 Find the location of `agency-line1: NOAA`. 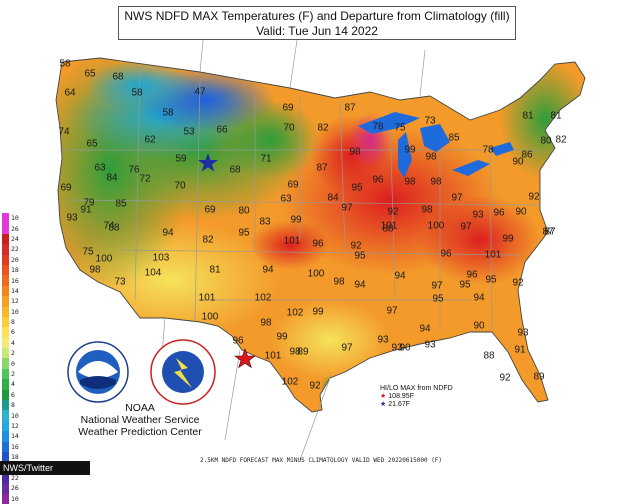

agency-line1: NOAA is located at coordinates (140, 408).